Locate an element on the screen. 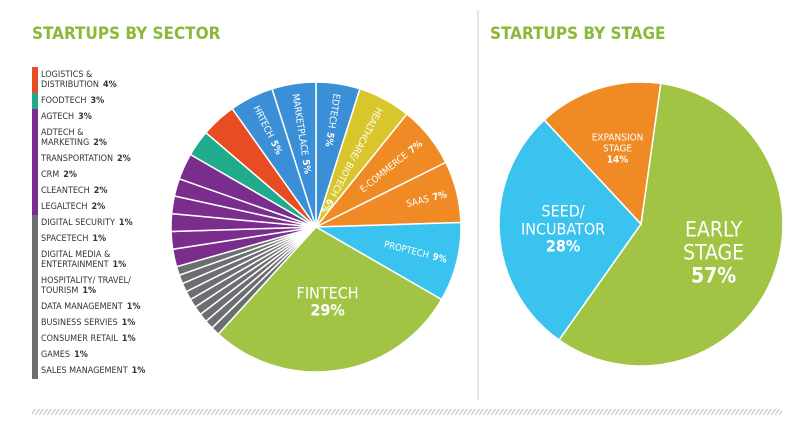 This screenshot has width=811, height=421. legend-item: LOGISTICS & DISTRIBUTION 4% is located at coordinates (91, 80).